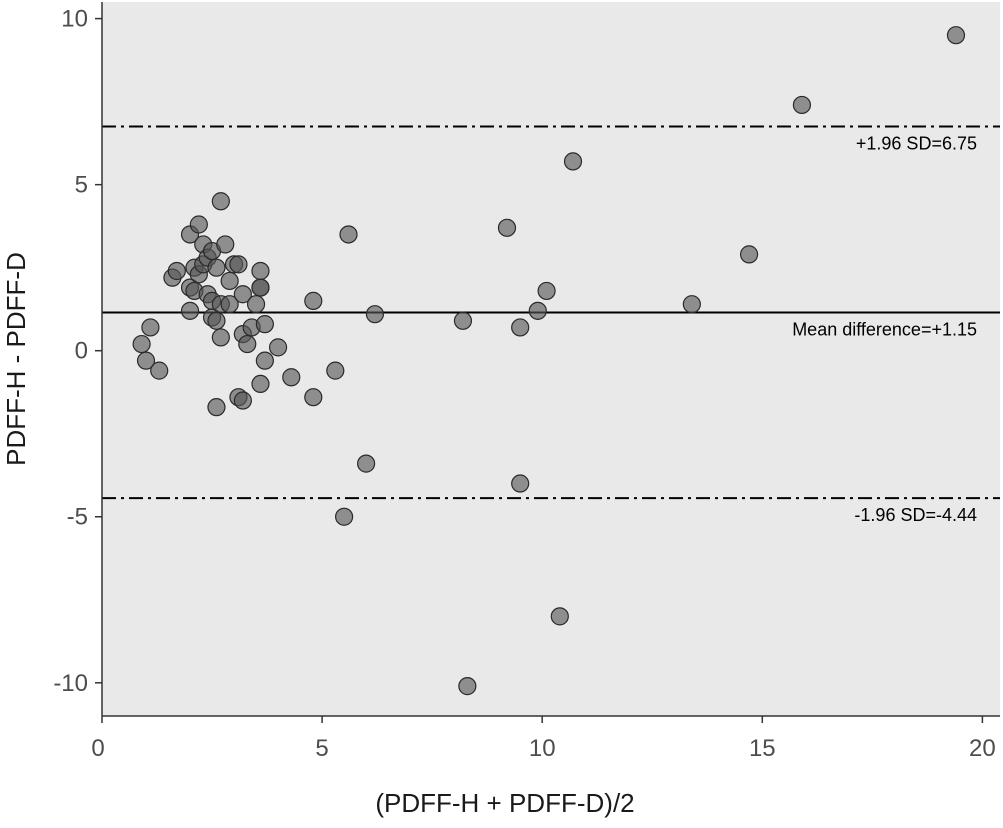  What do you see at coordinates (982, 748) in the screenshot?
I see `x-tick-label: 20` at bounding box center [982, 748].